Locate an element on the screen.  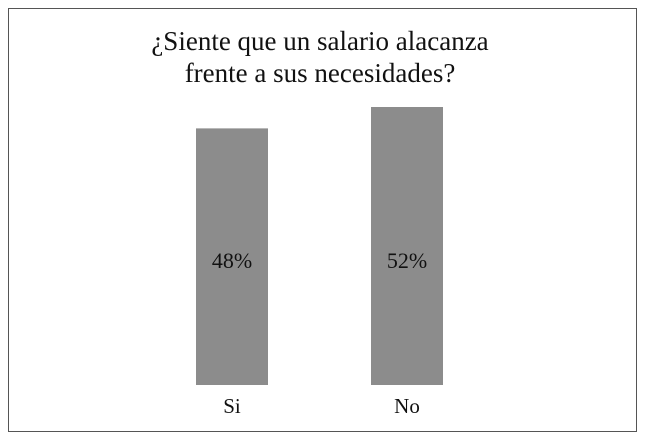
x-tick-label: No is located at coordinates (407, 406).